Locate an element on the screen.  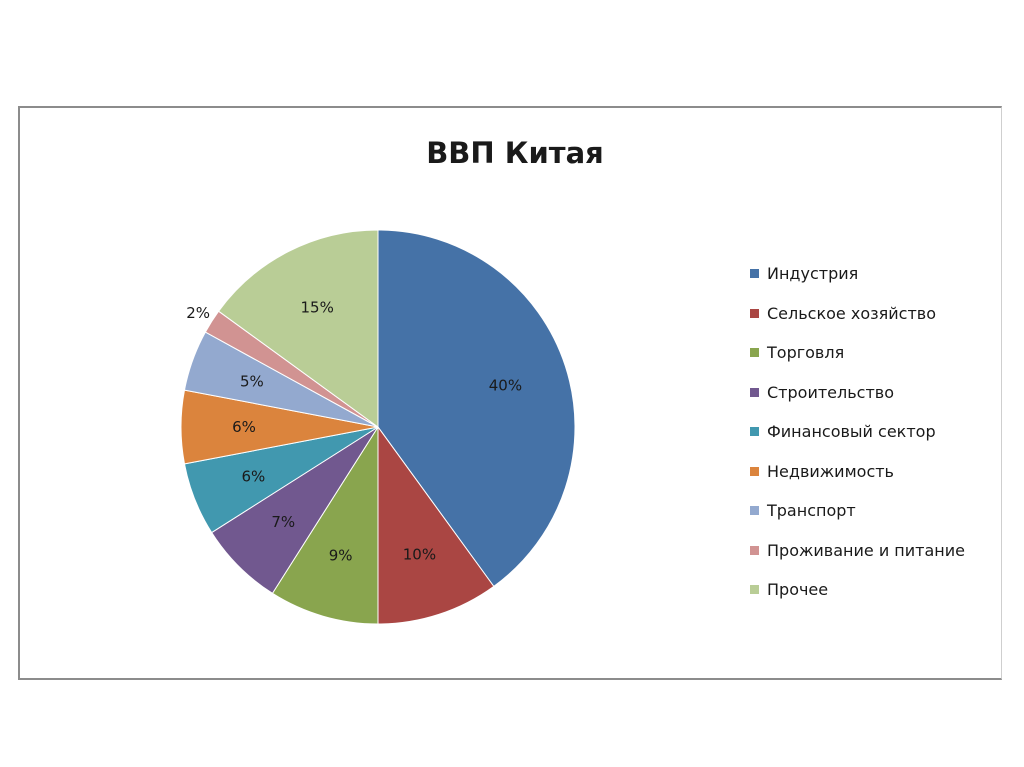
slice-label: 2% is located at coordinates (198, 313).